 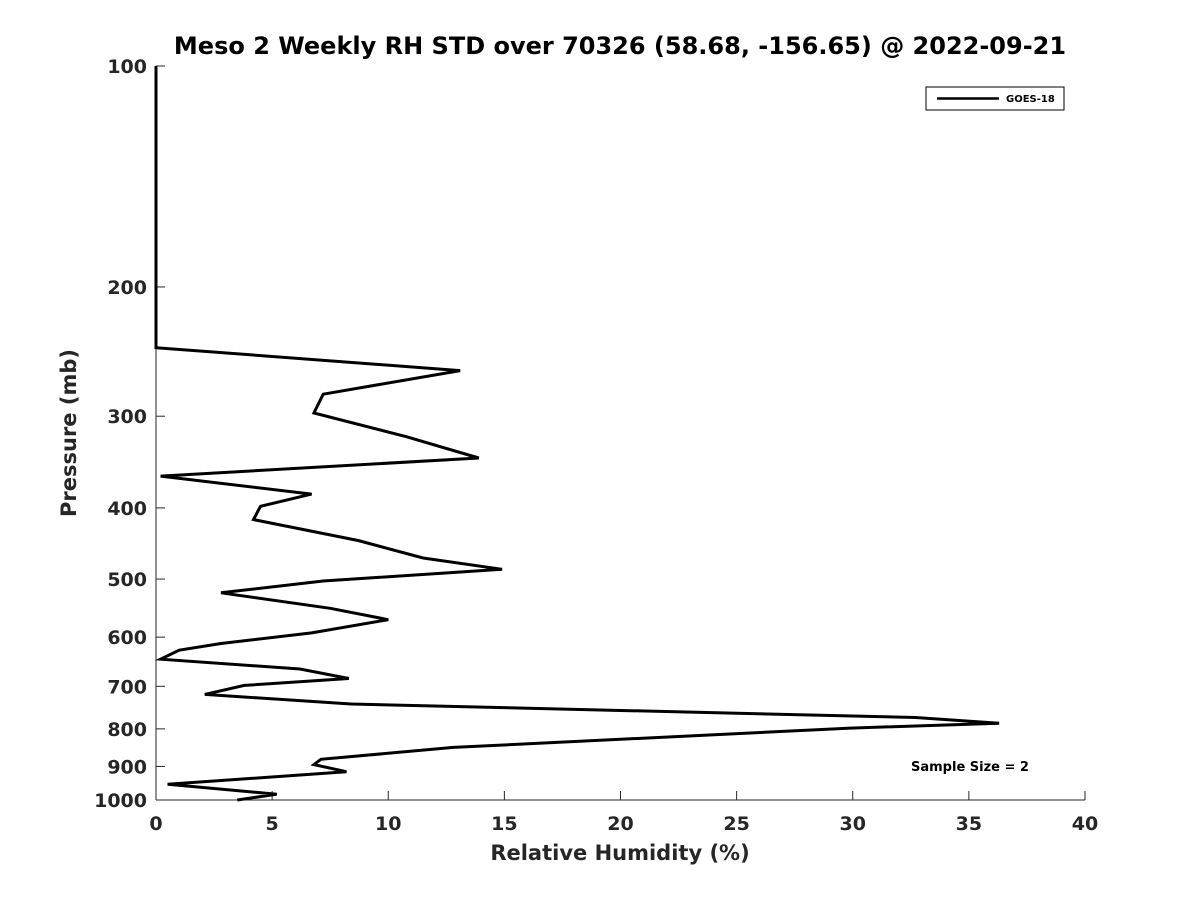 I want to click on y-tick-label: 900, so click(x=127, y=767).